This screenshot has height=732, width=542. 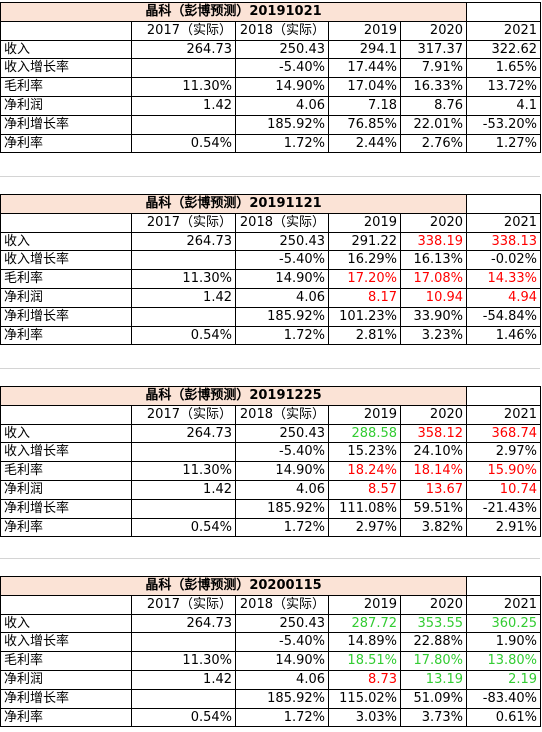 What do you see at coordinates (504, 260) in the screenshot?
I see `table-cell: -0.02%` at bounding box center [504, 260].